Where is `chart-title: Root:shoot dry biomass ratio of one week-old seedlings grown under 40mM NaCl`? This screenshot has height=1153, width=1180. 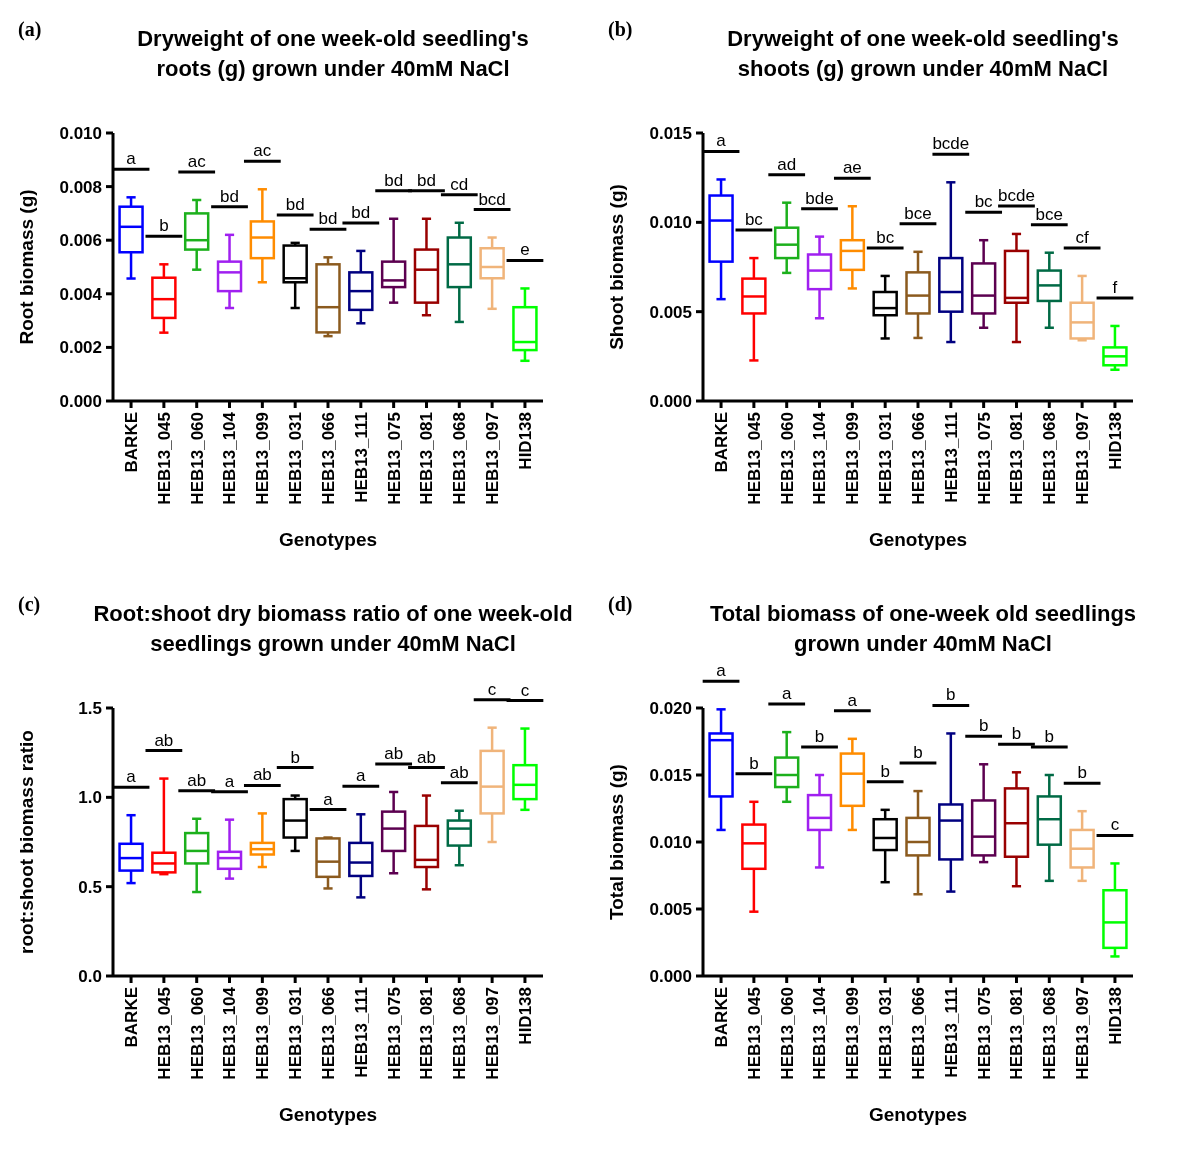 chart-title: Root:shoot dry biomass ratio of one week-old seedlings grown under 40mM NaCl is located at coordinates (333, 628).